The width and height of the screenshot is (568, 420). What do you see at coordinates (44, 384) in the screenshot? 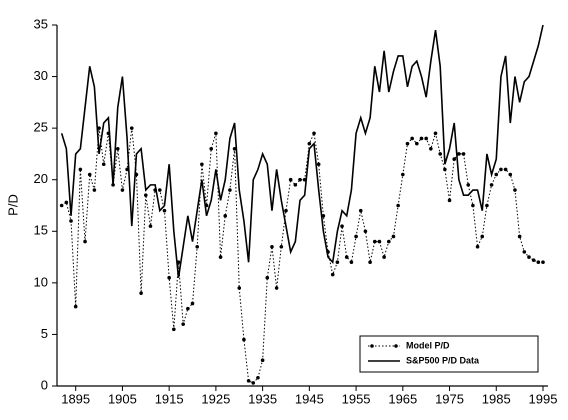
I see `y-tick-label: 0` at bounding box center [44, 384].